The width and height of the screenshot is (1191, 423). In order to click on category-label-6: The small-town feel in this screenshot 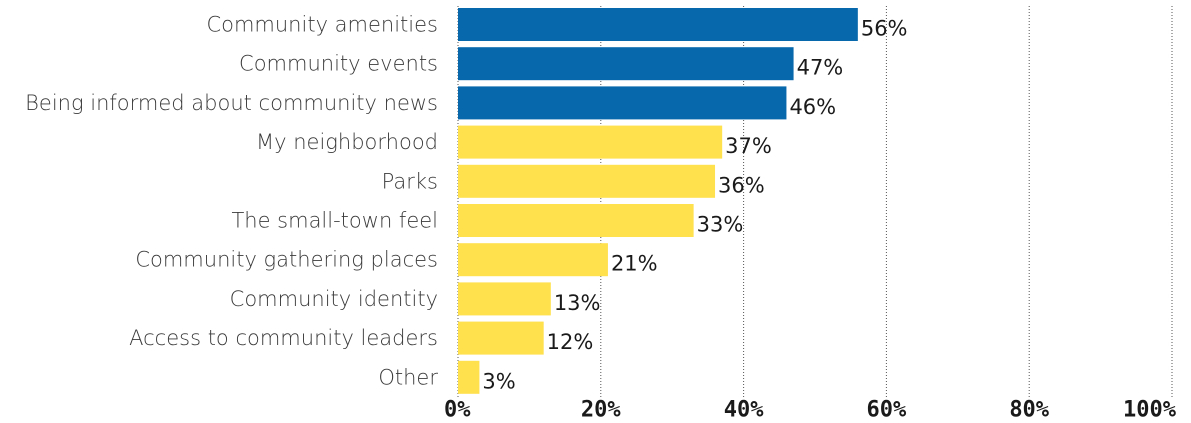, I will do `click(334, 221)`.